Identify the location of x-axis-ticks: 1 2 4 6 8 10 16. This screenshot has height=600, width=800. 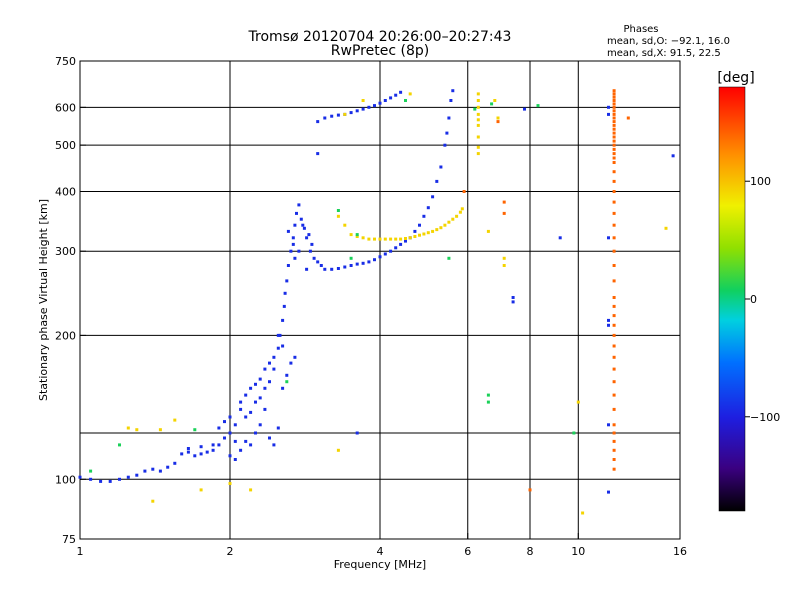
(382, 545).